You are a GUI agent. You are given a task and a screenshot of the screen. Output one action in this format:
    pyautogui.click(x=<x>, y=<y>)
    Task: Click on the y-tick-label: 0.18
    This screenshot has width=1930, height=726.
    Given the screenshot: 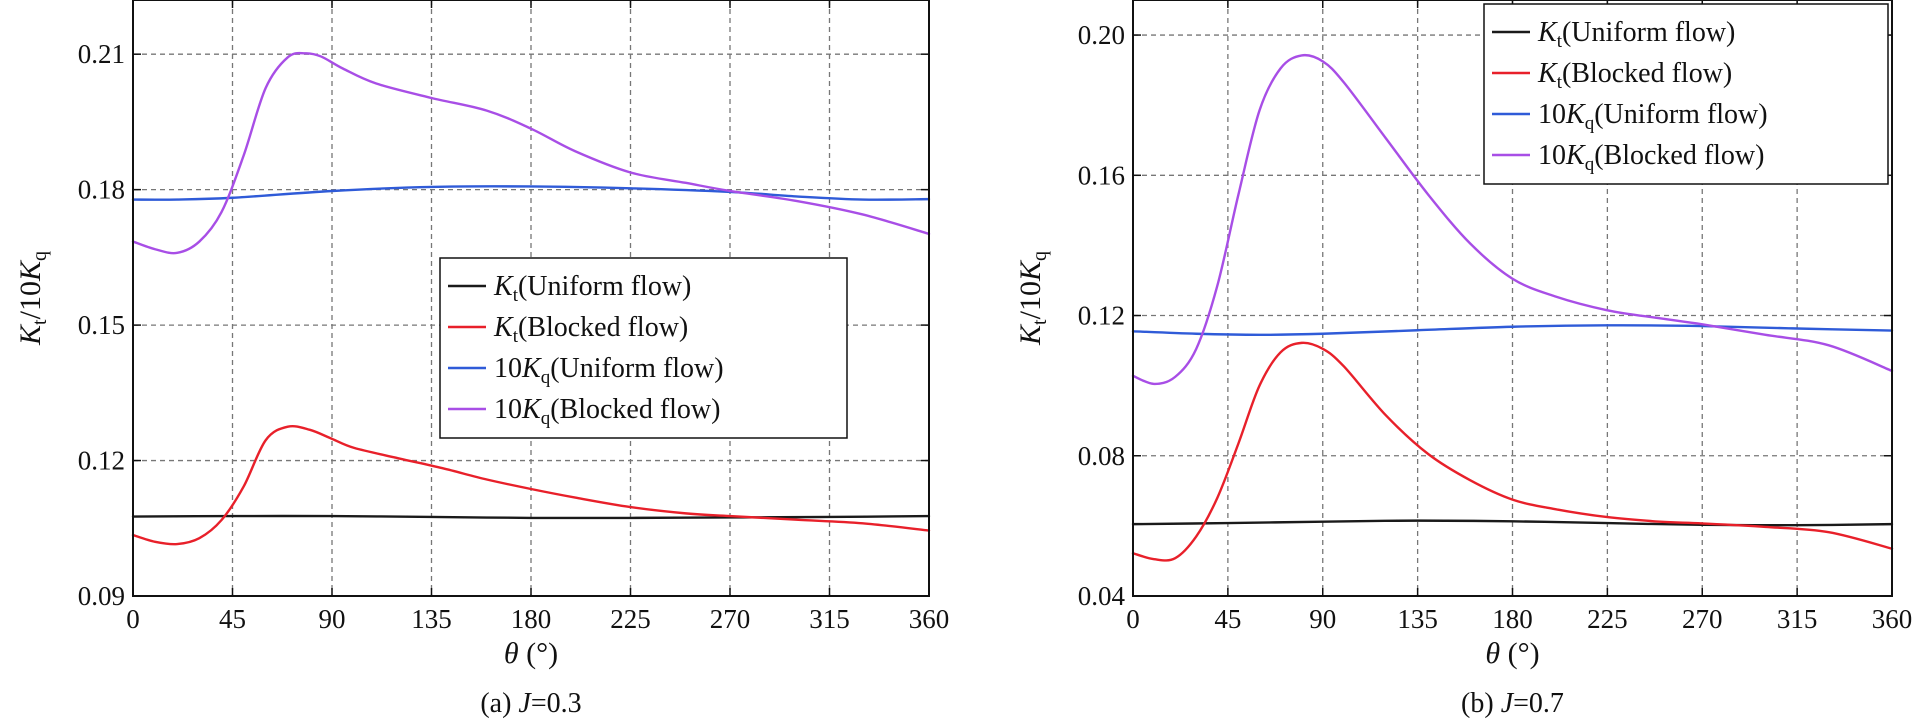 What is the action you would take?
    pyautogui.click(x=101, y=190)
    